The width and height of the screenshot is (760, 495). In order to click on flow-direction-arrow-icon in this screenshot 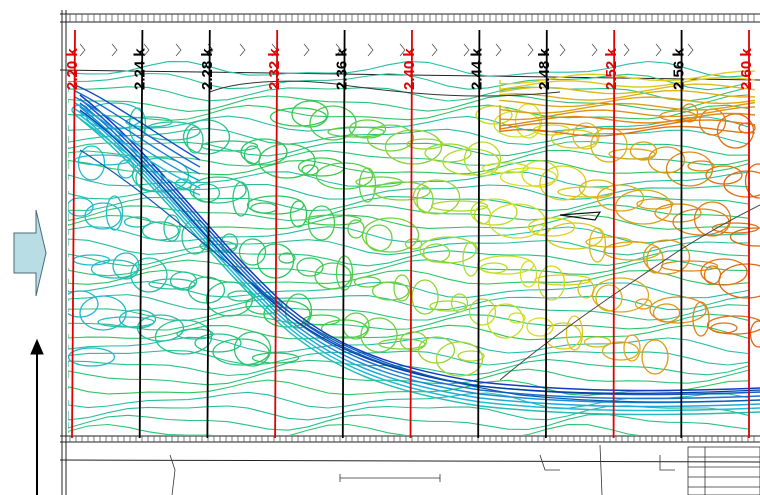, I will do `click(30, 253)`.